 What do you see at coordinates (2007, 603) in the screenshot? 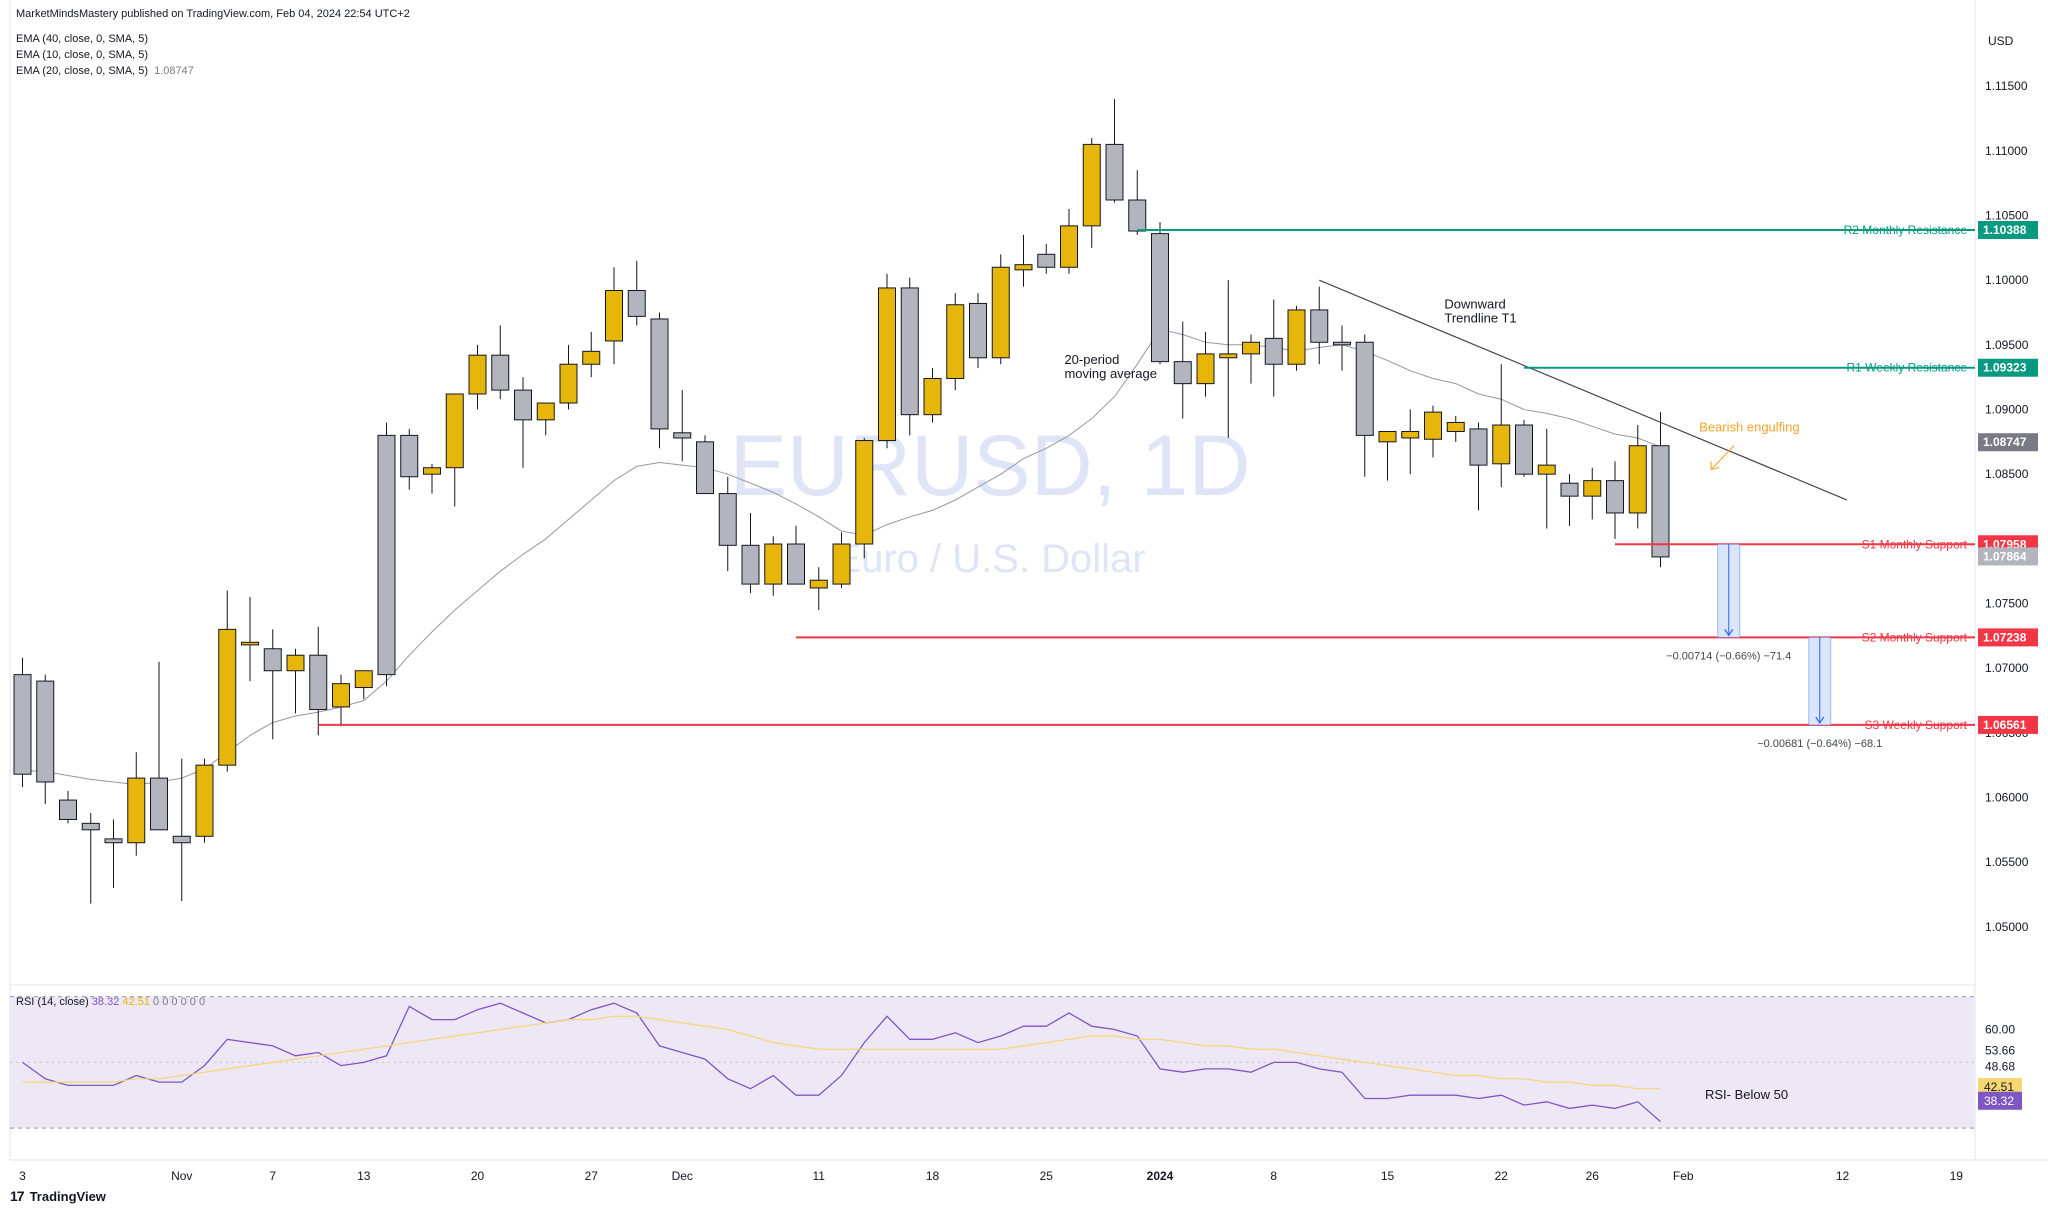
I see `price-tick-label: 1.07500` at bounding box center [2007, 603].